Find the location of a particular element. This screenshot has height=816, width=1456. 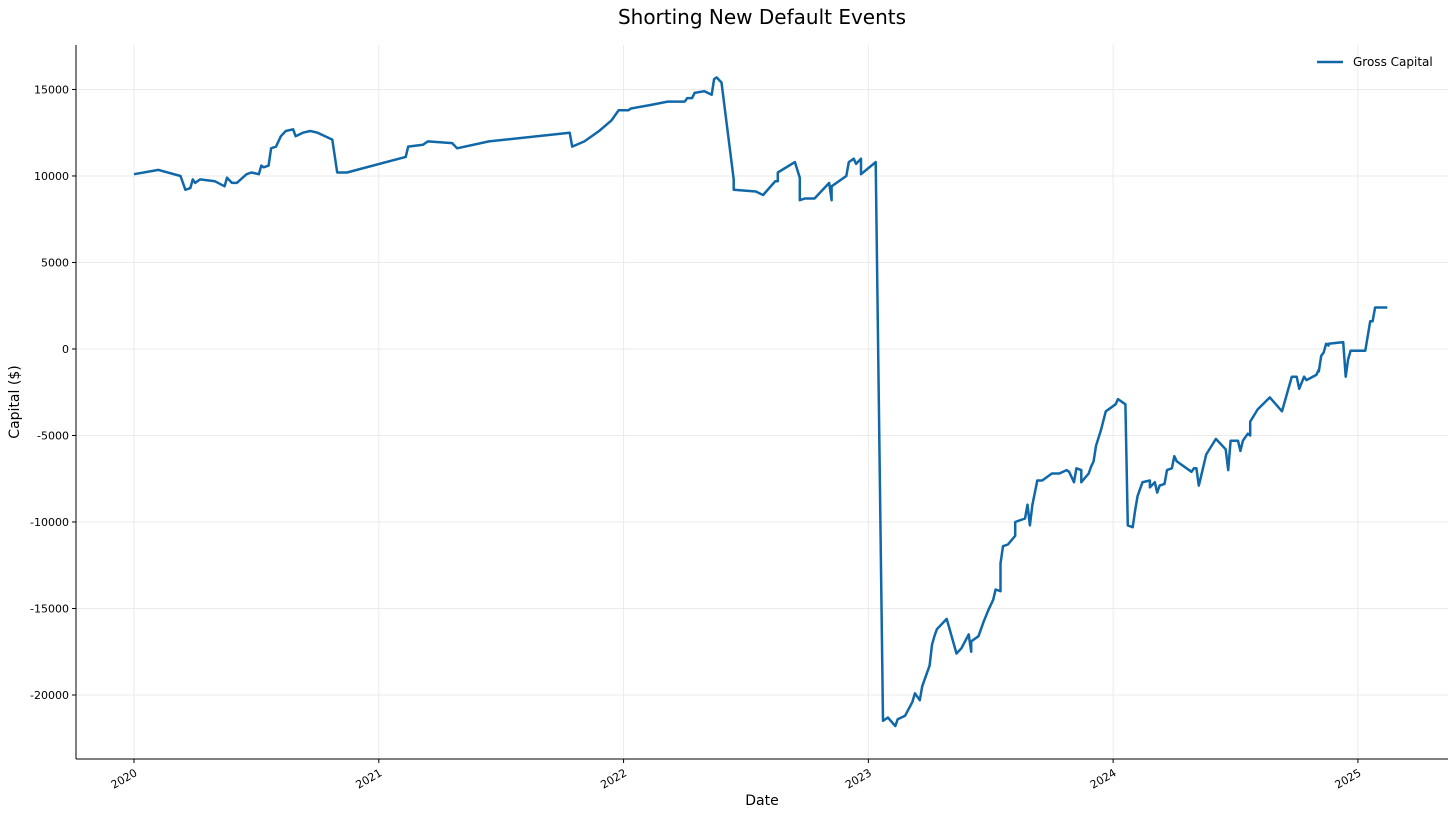

y-tick-label: 10000 is located at coordinates (51, 176).